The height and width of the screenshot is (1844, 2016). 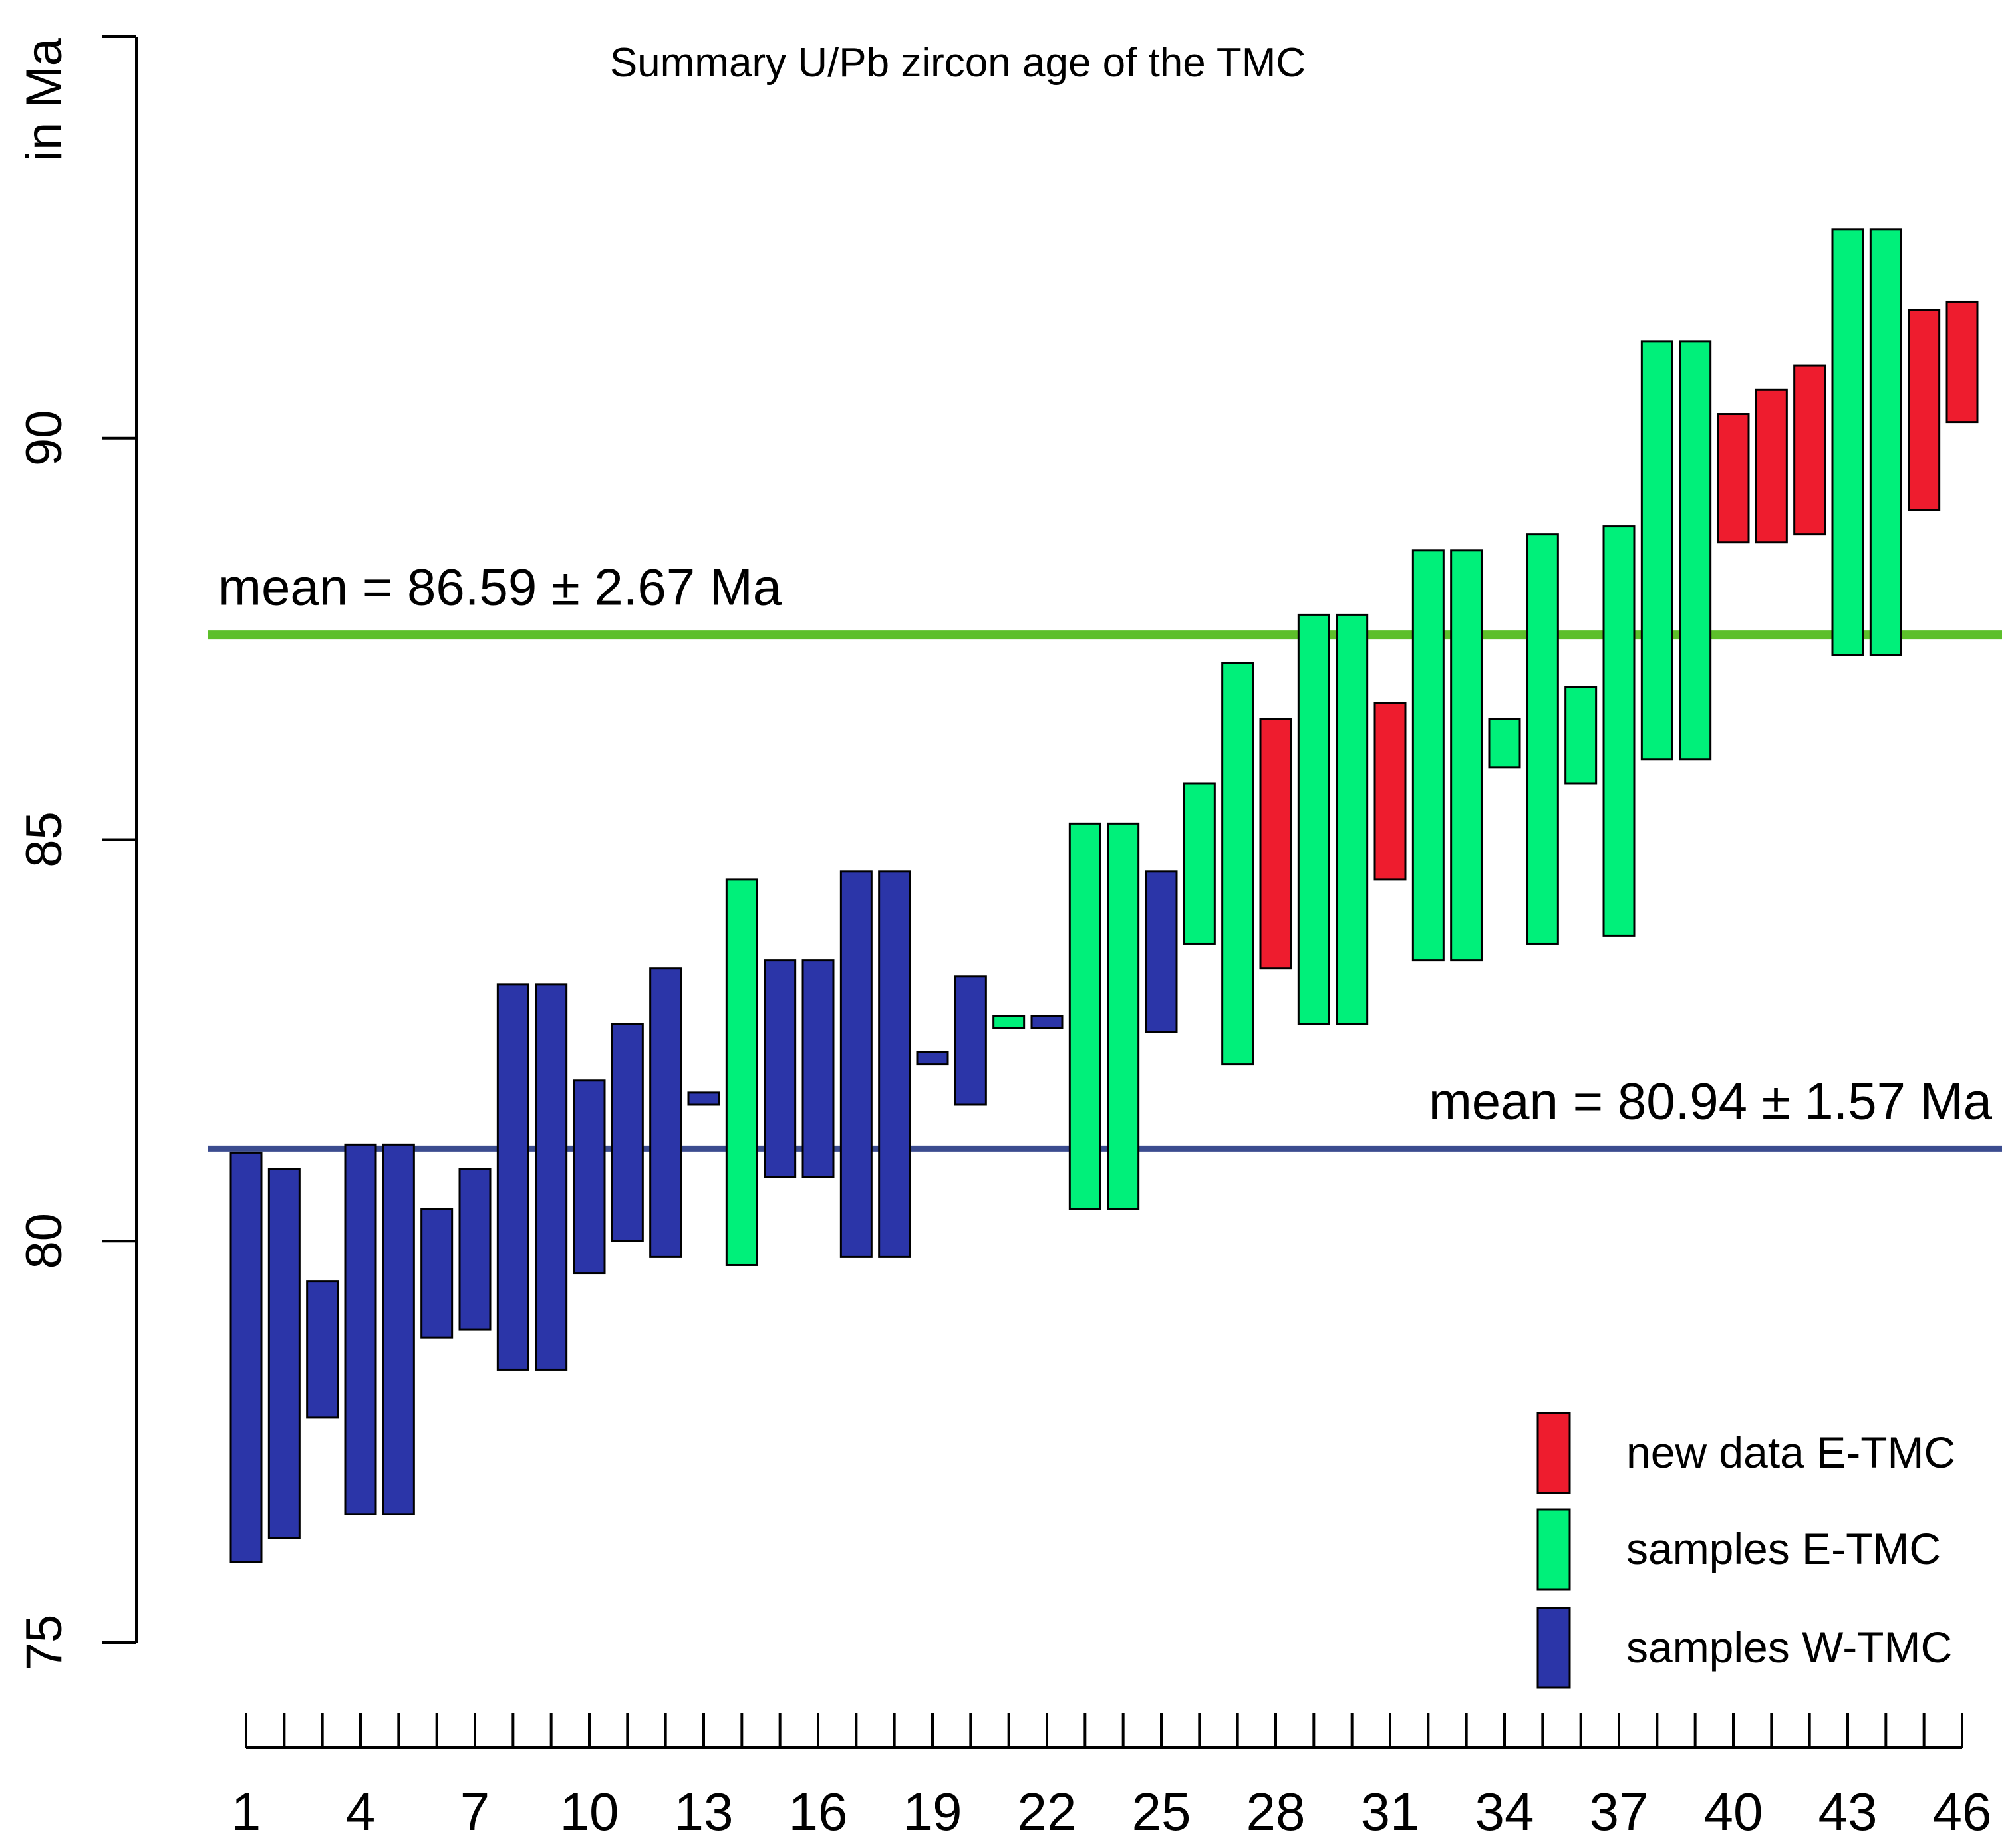 What do you see at coordinates (1783, 1548) in the screenshot?
I see `legend-label: samples E-TMC` at bounding box center [1783, 1548].